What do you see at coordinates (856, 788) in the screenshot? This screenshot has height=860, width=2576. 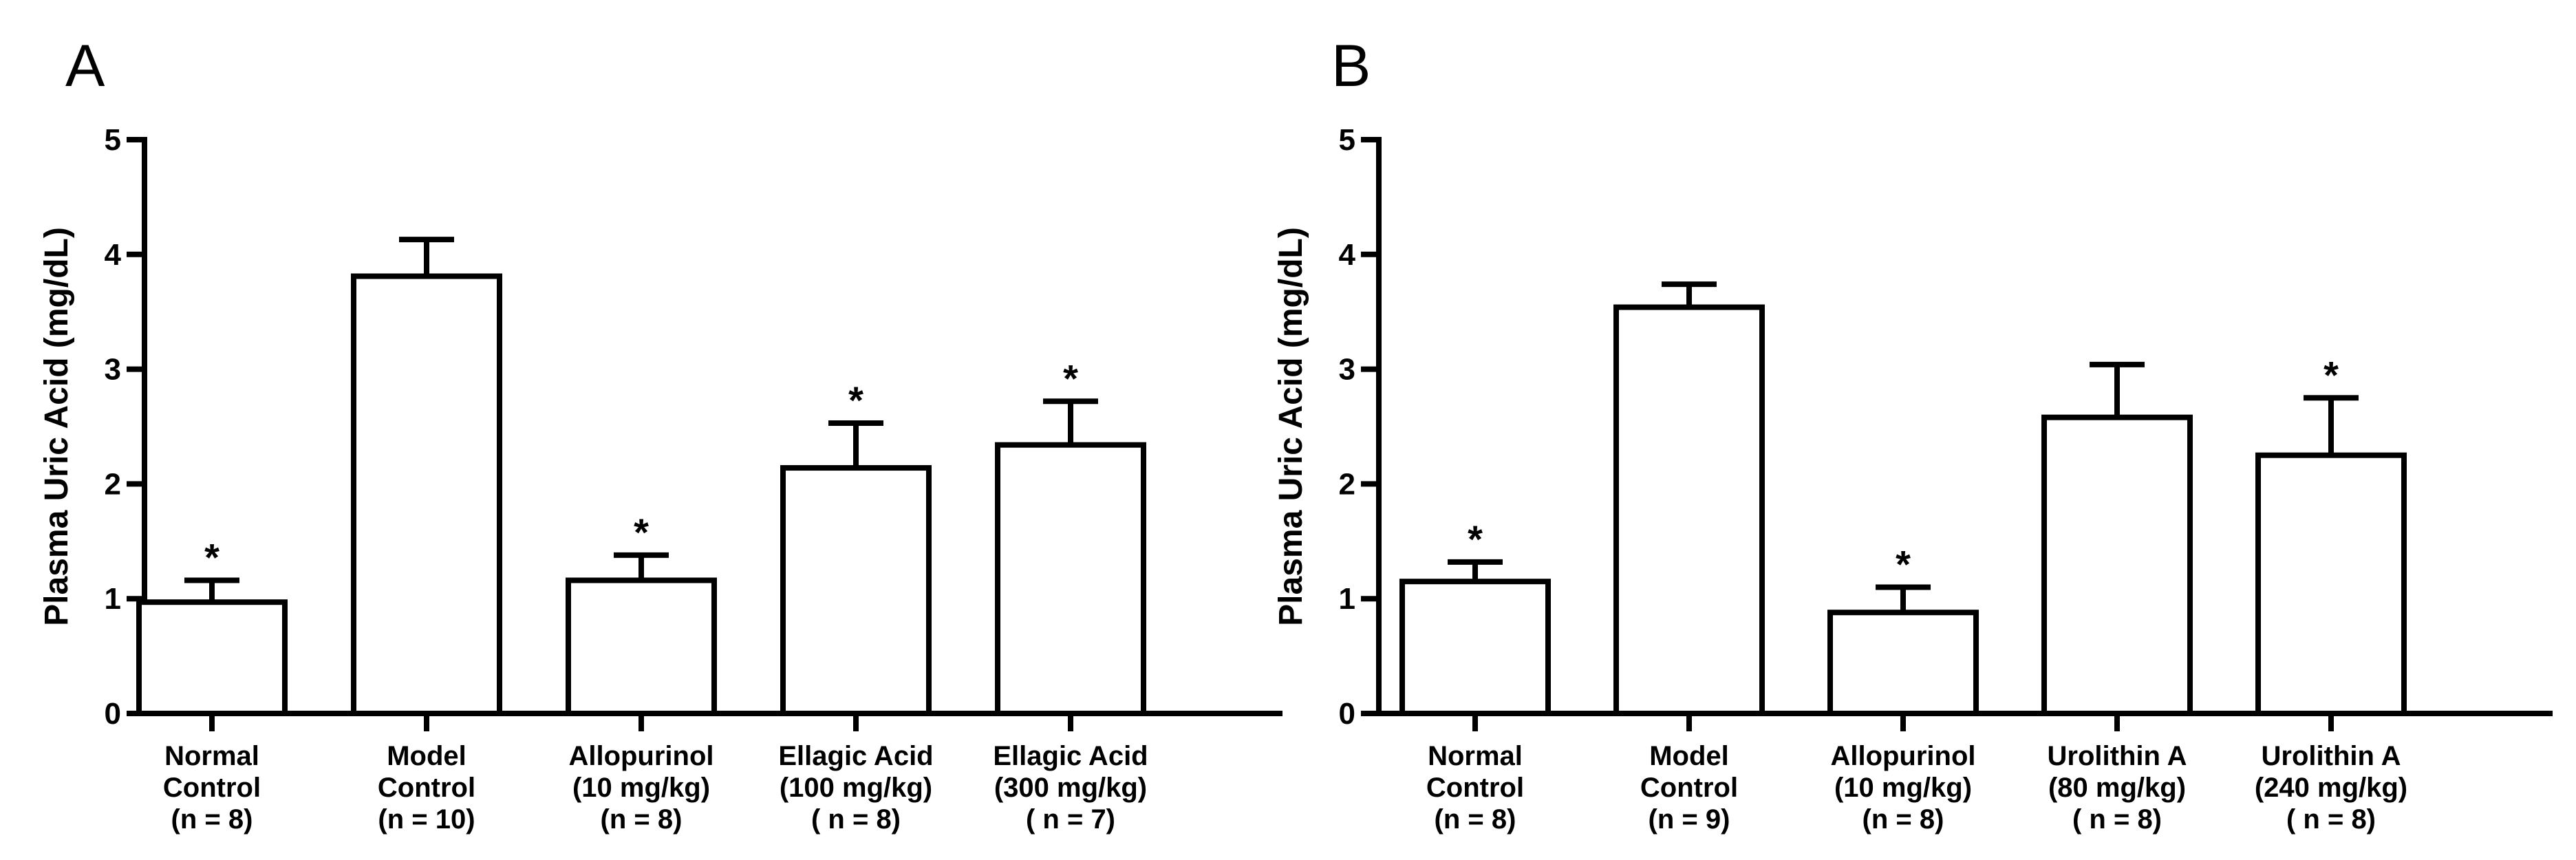 I see `x-tick-label: (100 mg/kg)` at bounding box center [856, 788].